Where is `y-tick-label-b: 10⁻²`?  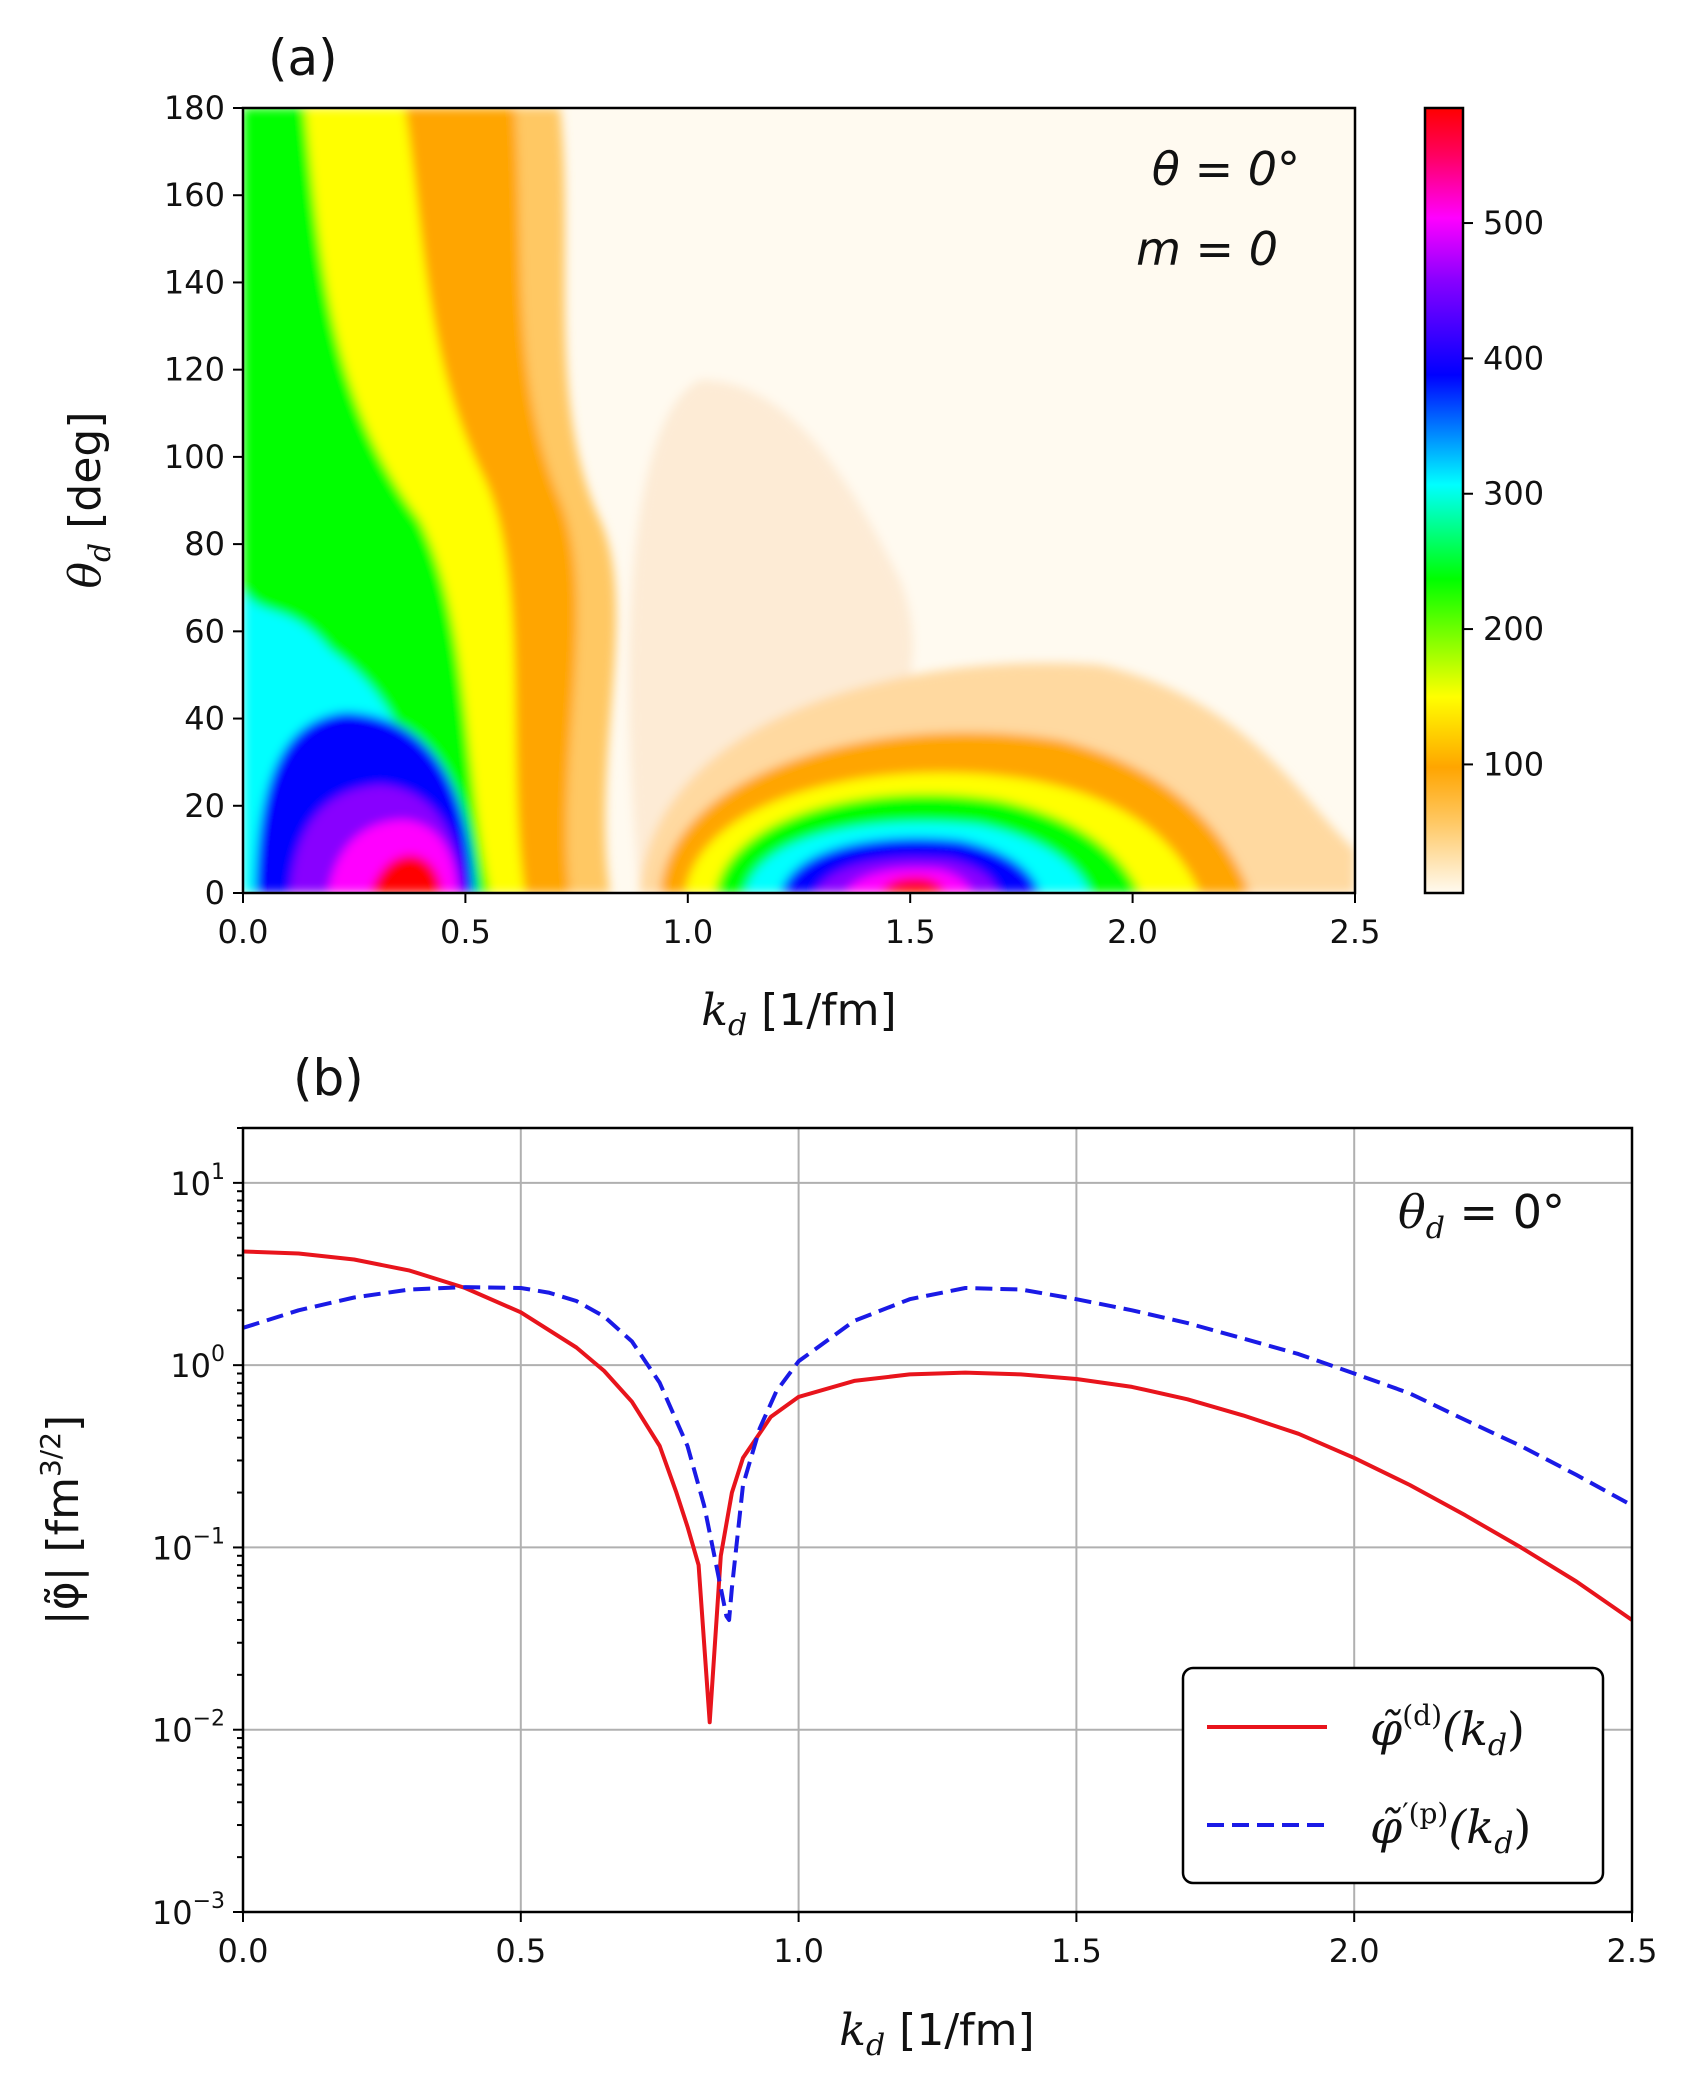
y-tick-label-b: 10⁻² is located at coordinates (188, 1728).